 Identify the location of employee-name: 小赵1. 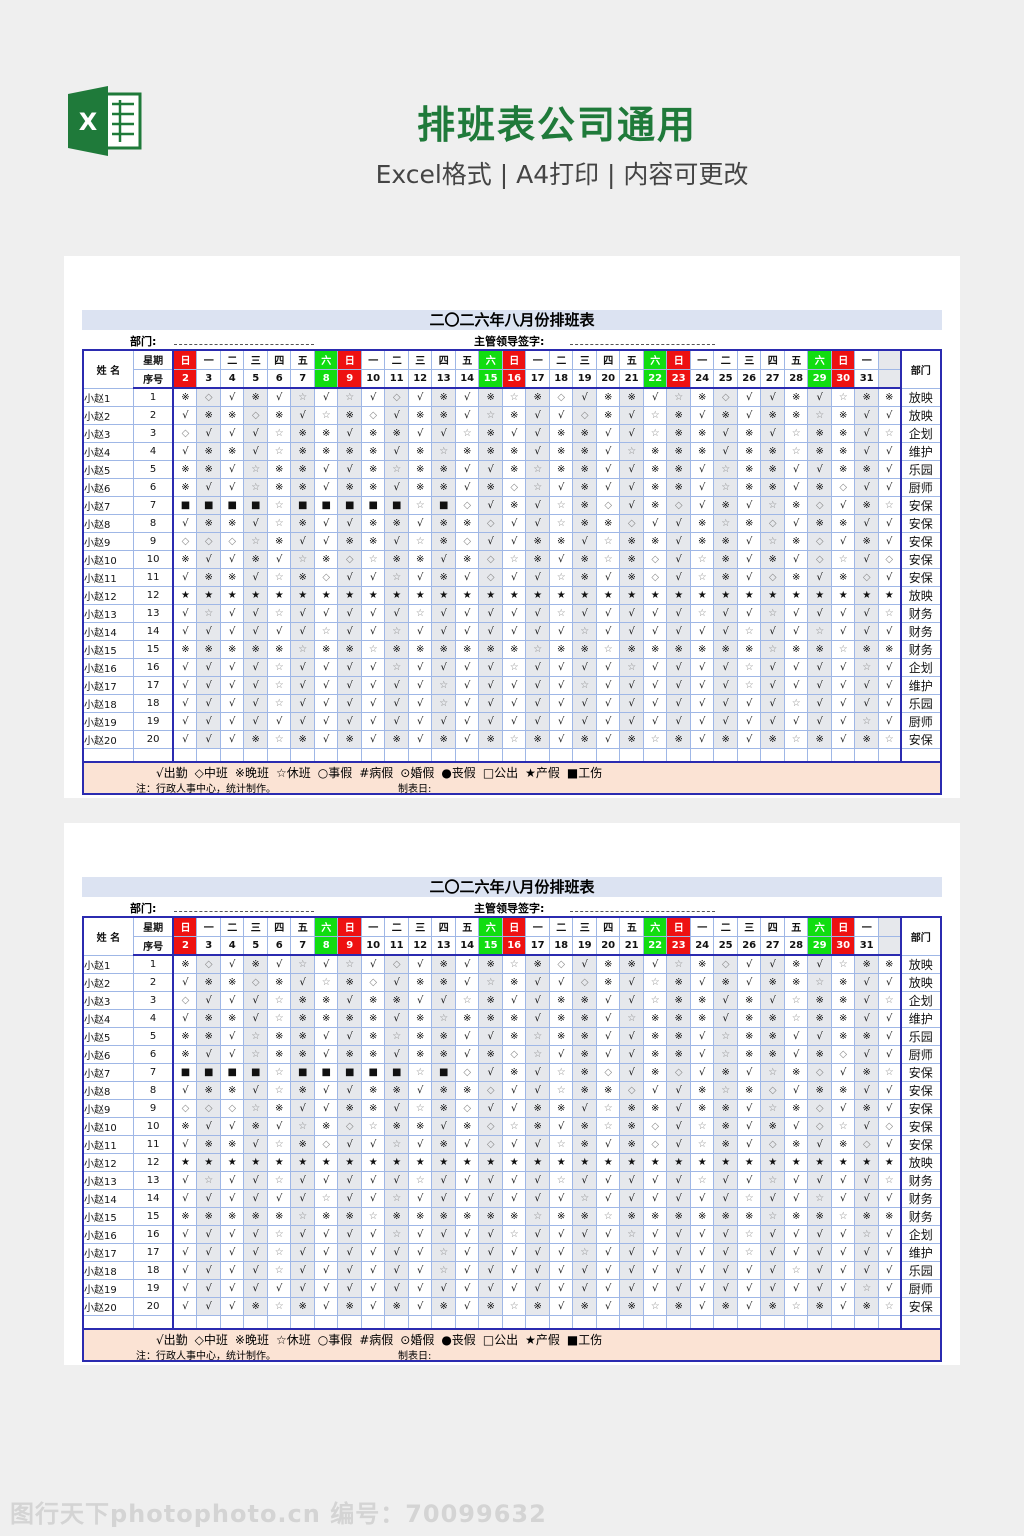
(108, 964).